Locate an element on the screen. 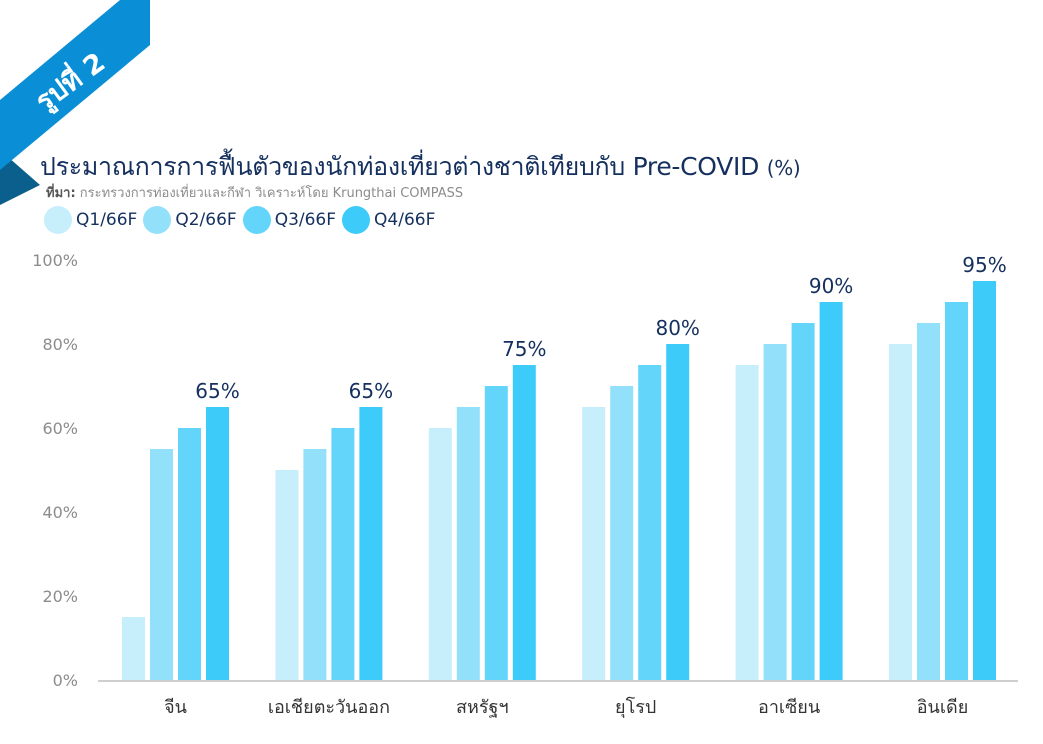  legend-label: Q3/66F is located at coordinates (305, 220).